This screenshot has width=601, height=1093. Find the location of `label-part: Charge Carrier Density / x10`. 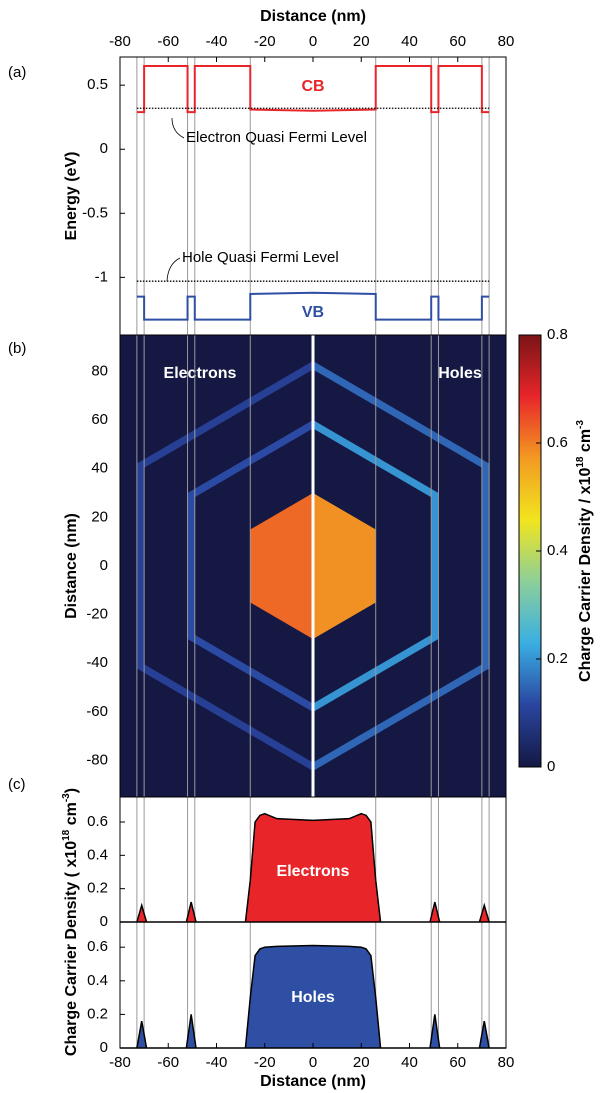

label-part: Charge Carrier Density / x10 is located at coordinates (585, 575).